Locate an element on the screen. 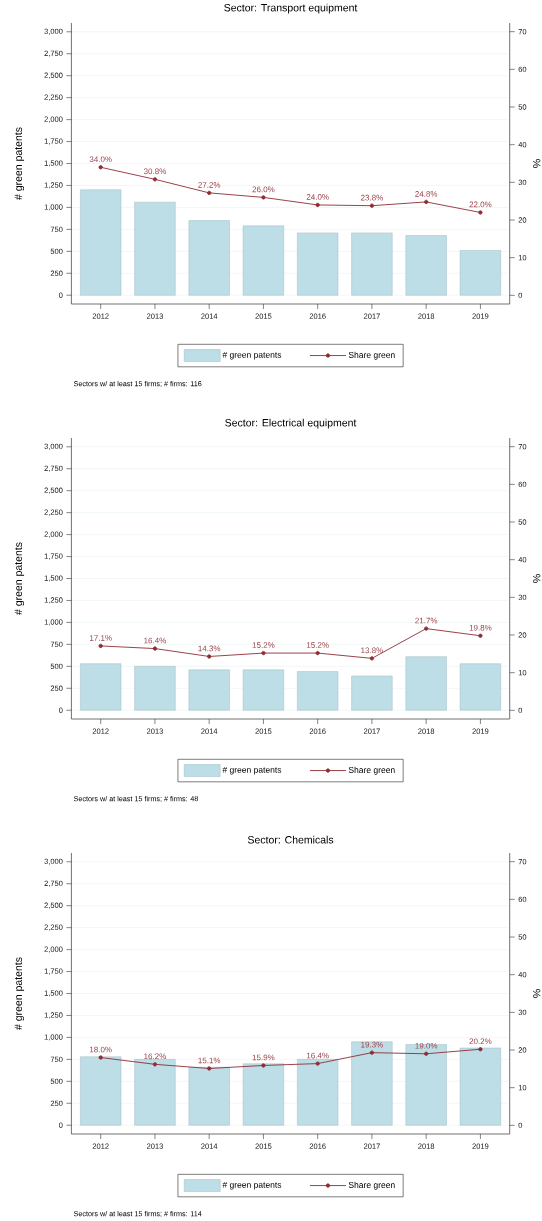 The width and height of the screenshot is (542, 1221). data-label: 18.0% is located at coordinates (100, 1049).